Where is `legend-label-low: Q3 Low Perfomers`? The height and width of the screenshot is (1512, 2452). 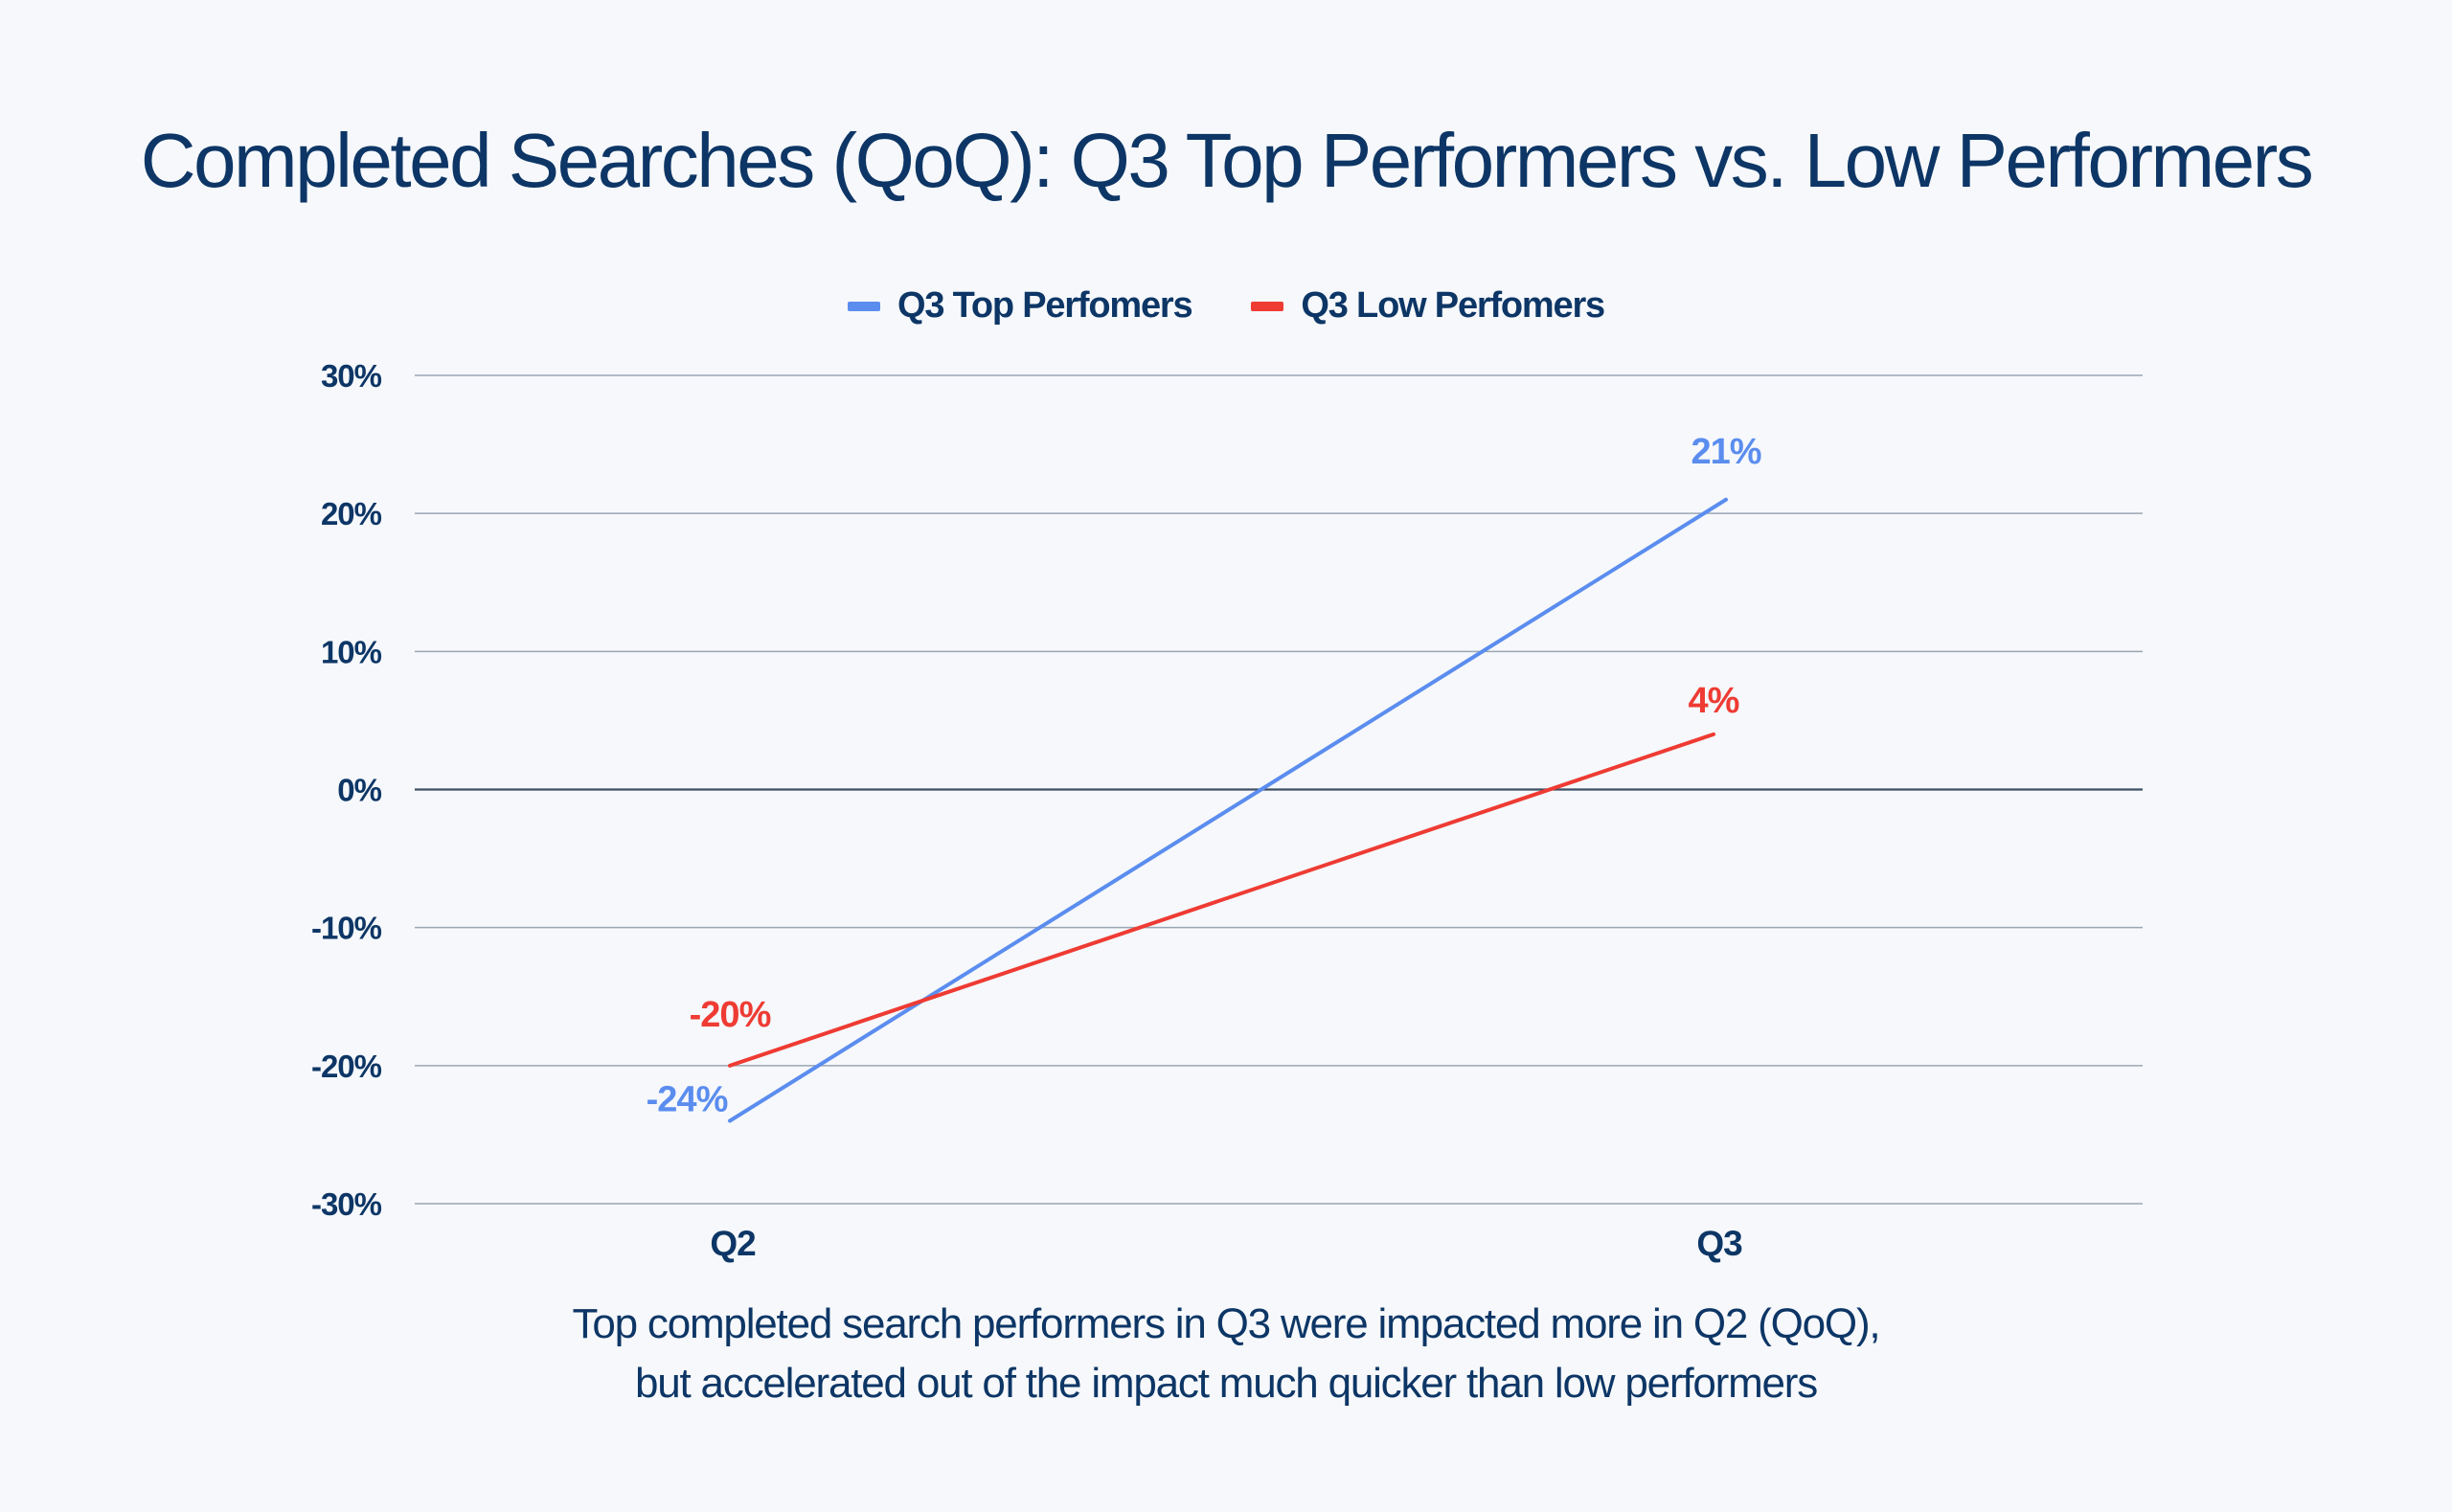 legend-label-low: Q3 Low Perfomers is located at coordinates (1453, 305).